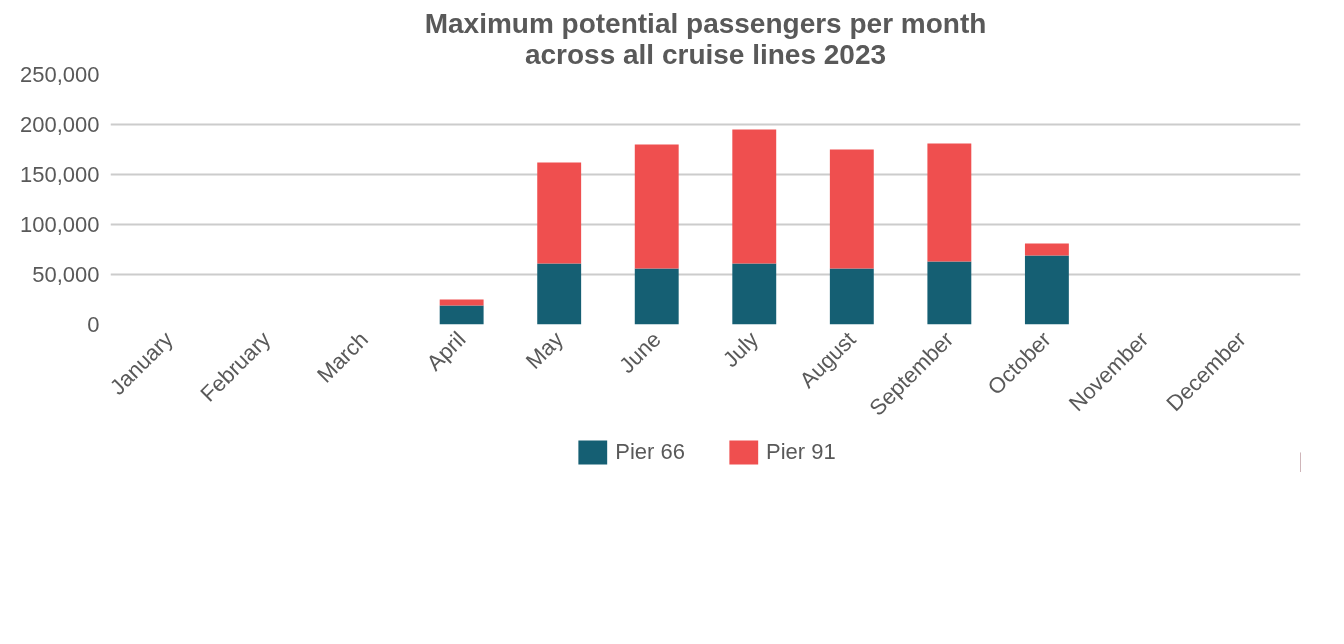 The height and width of the screenshot is (644, 1344). I want to click on x-tick-label: May, so click(544, 350).